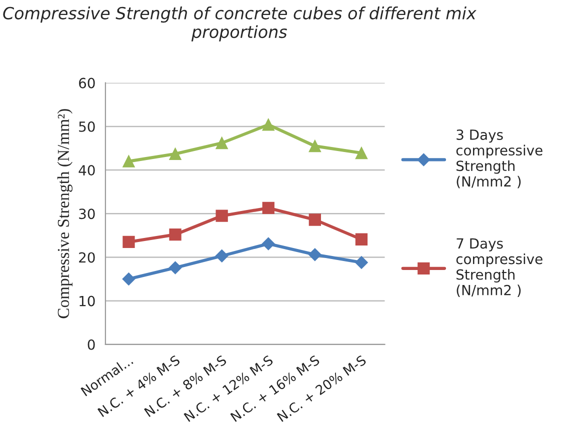 The image size is (570, 436). Describe the element at coordinates (239, 24) in the screenshot. I see `chart-title: Compressive Strength of concrete cubes of different mix proportions` at that location.